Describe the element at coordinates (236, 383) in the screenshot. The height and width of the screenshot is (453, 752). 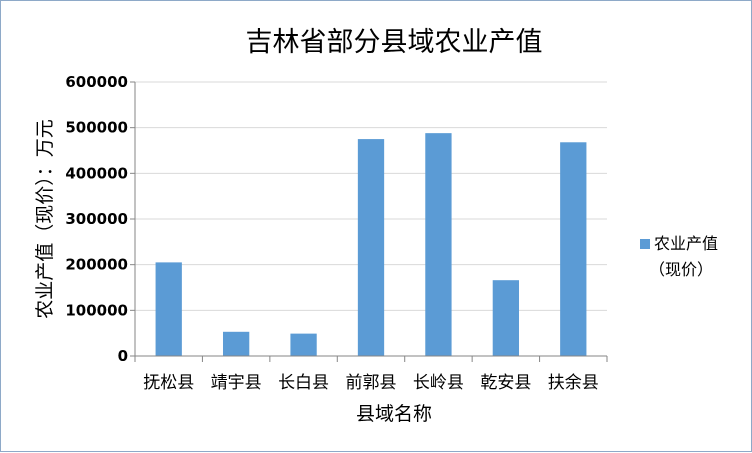
I see `x-tick-label: 靖宇县` at that location.